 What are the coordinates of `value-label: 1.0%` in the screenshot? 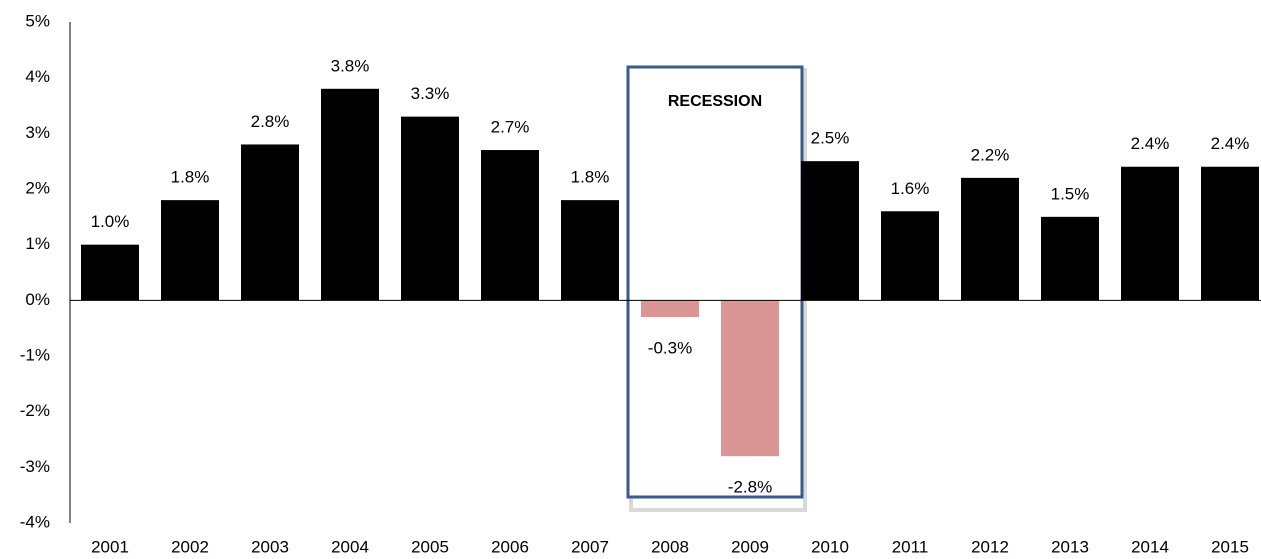 It's located at (110, 221).